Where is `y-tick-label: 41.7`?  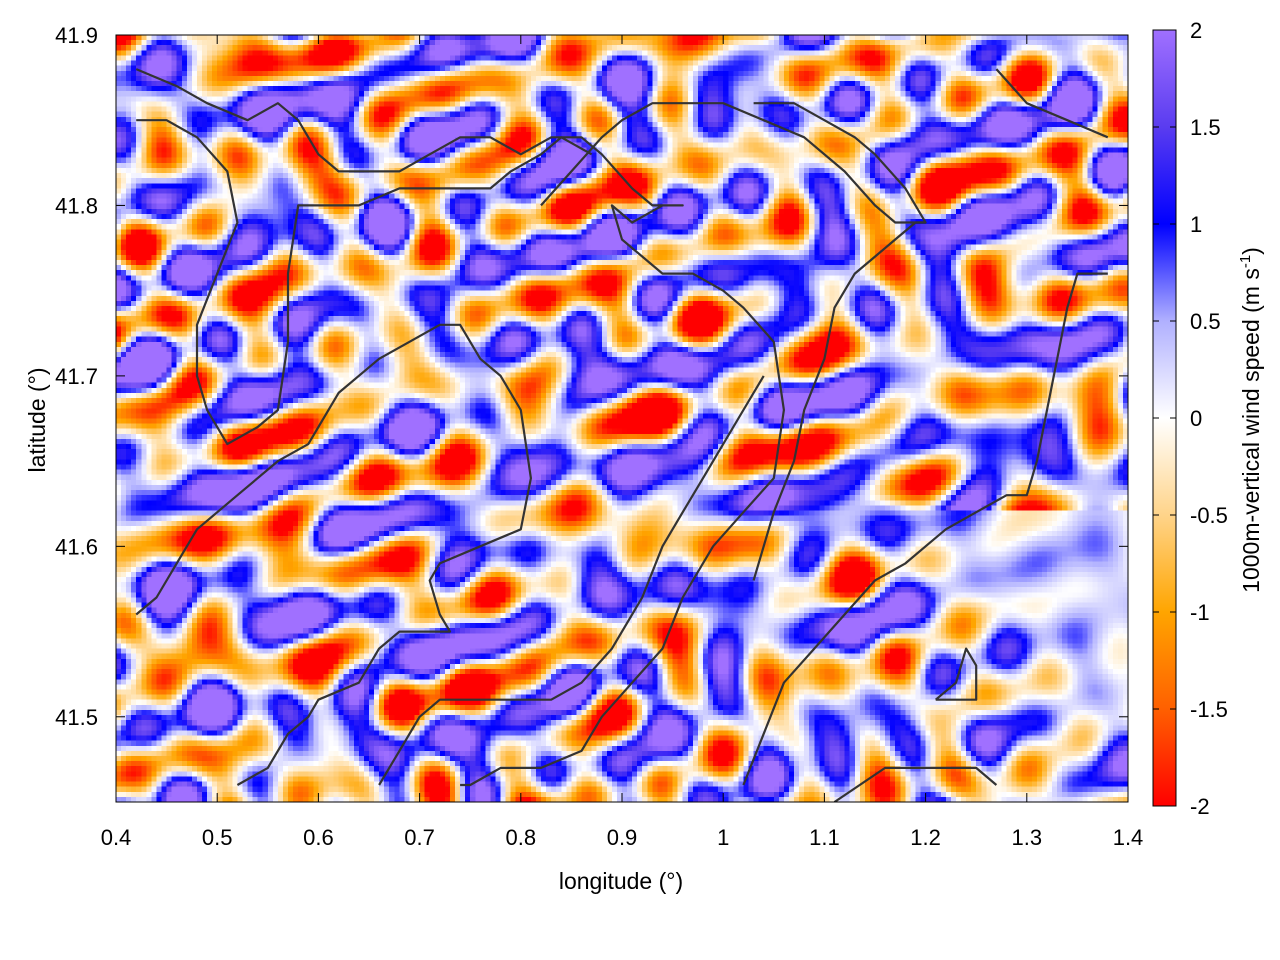 y-tick-label: 41.7 is located at coordinates (76, 376).